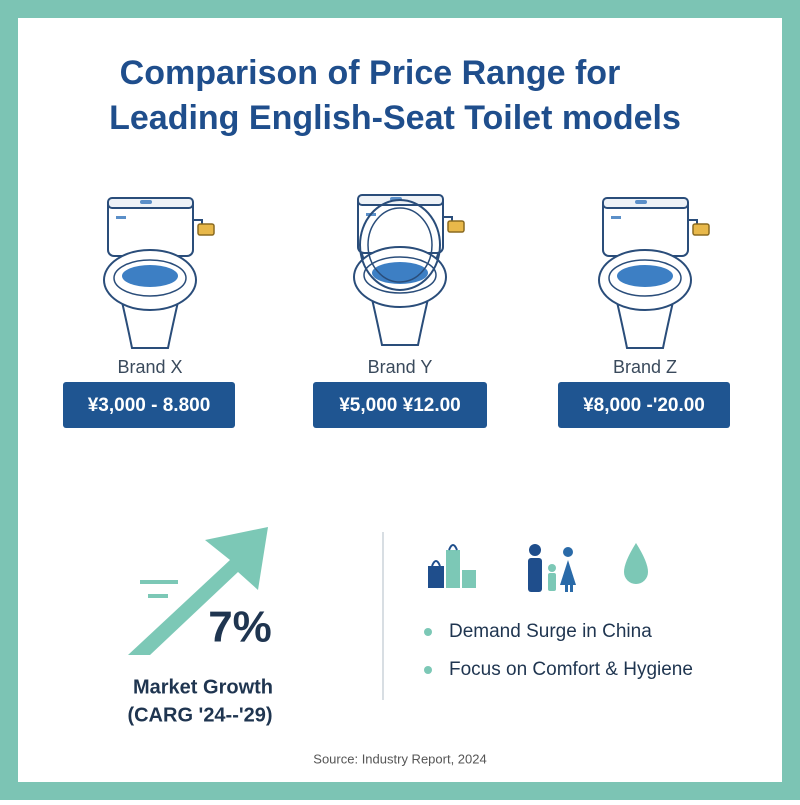 The image size is (800, 805). I want to click on driver-item: Demand Surge in China, so click(550, 631).